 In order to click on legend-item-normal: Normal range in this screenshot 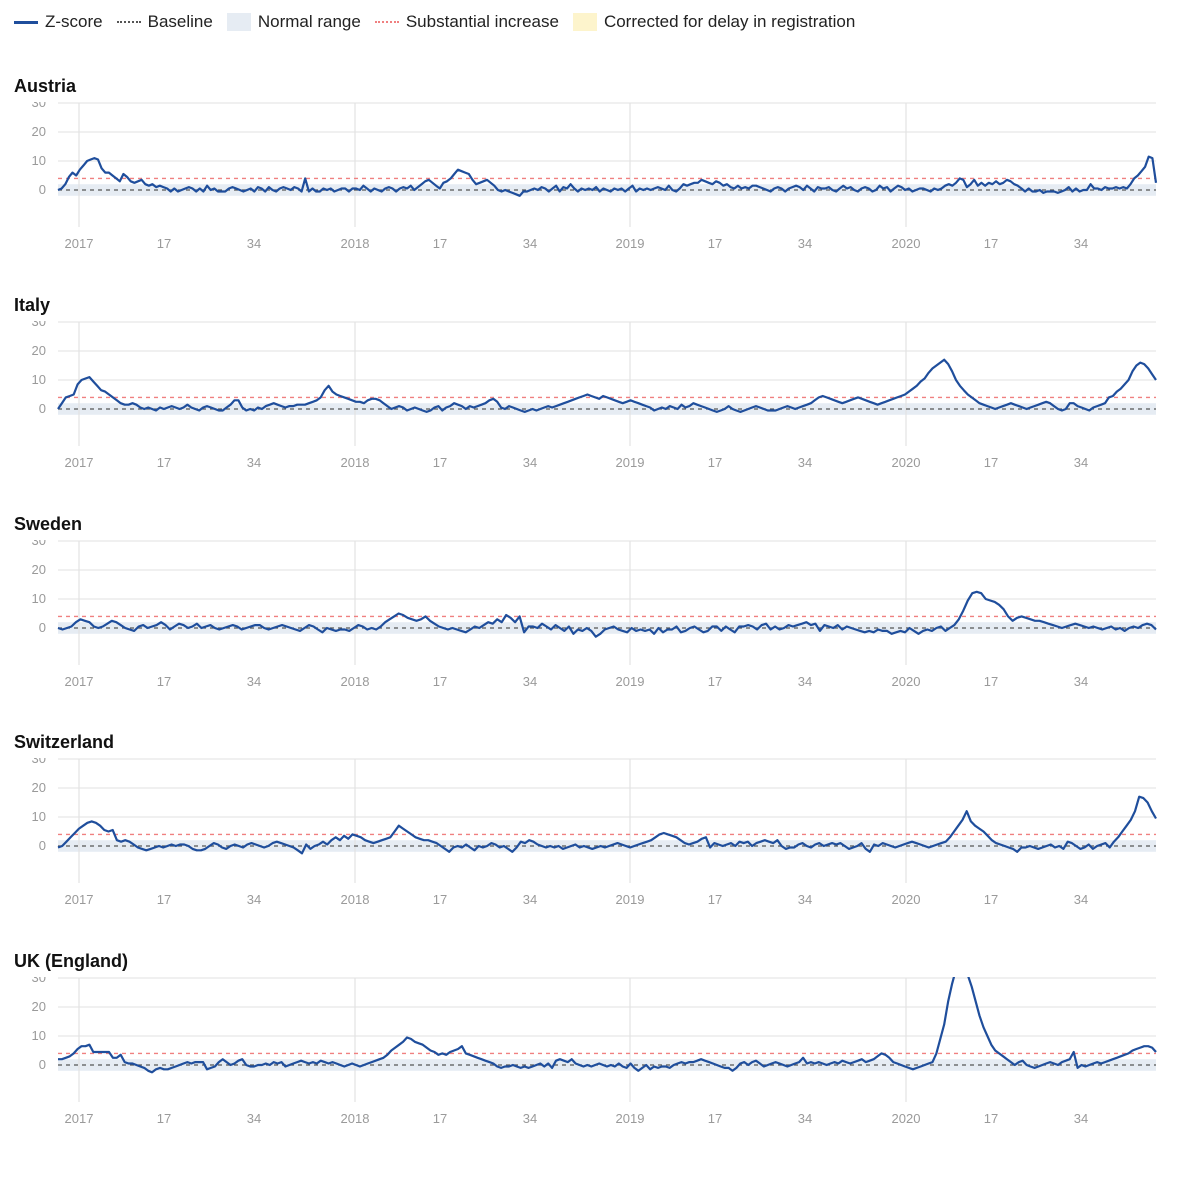, I will do `click(293, 22)`.